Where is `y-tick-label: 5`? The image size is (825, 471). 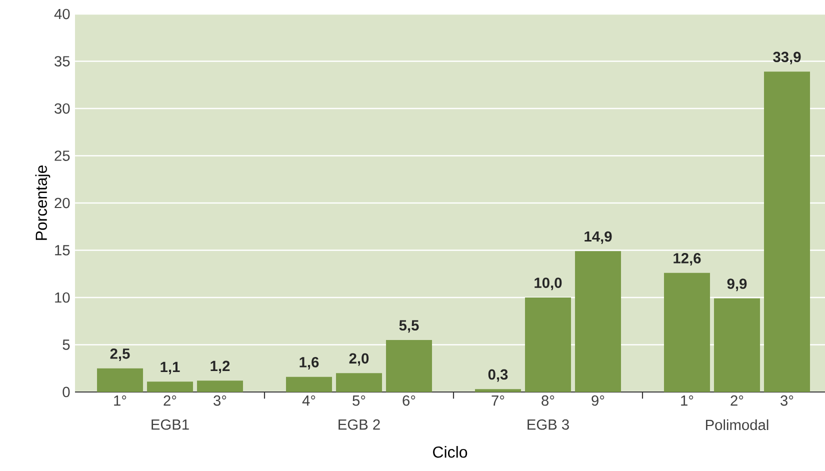 y-tick-label: 5 is located at coordinates (66, 345).